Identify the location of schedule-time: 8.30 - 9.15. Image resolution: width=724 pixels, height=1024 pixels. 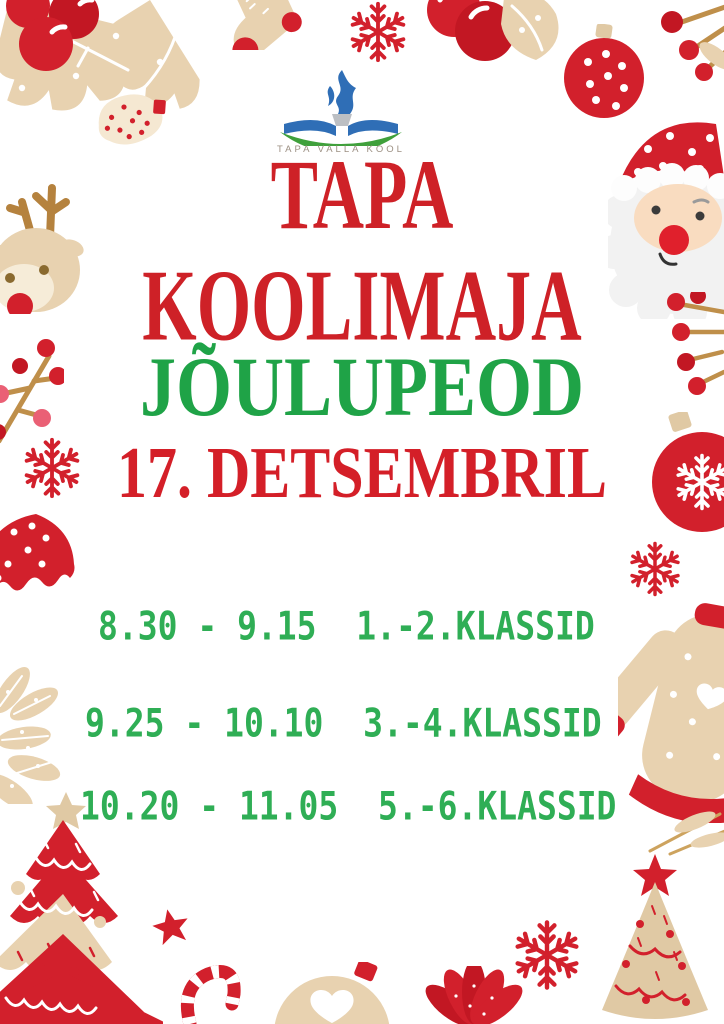
(207, 626).